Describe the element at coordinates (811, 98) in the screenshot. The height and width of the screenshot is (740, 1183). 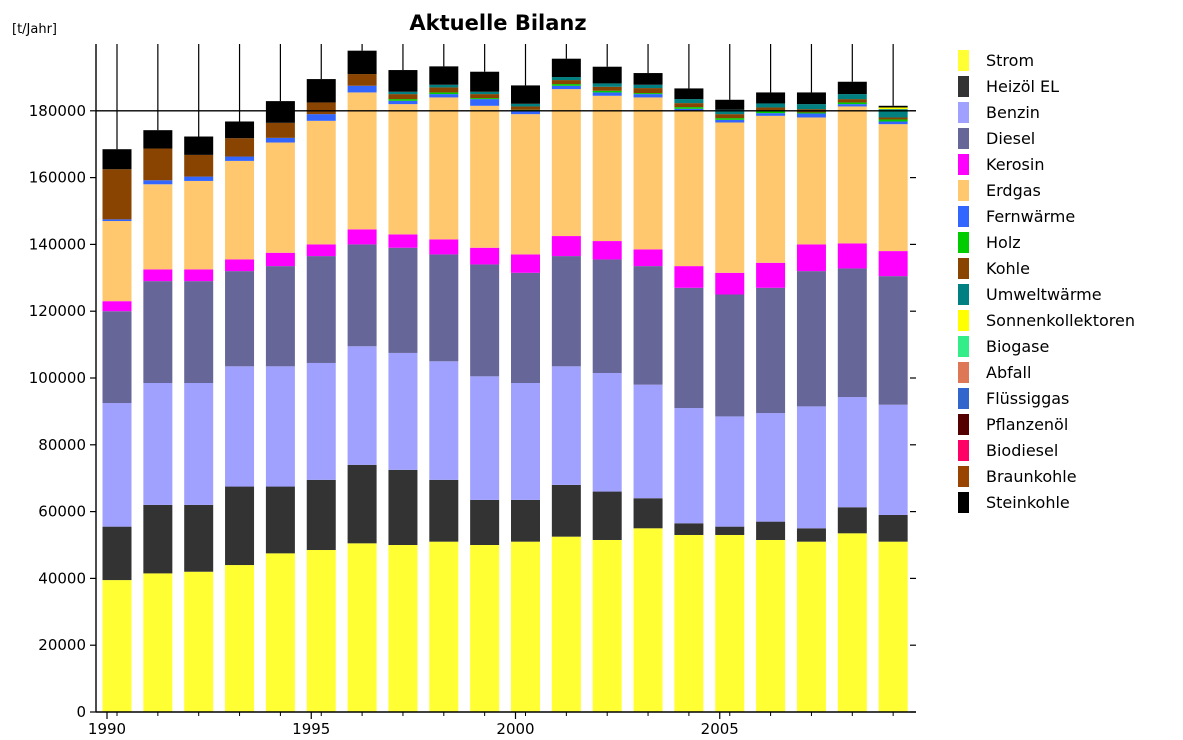
I see `bar-segment-2007-Steinkohle` at that location.